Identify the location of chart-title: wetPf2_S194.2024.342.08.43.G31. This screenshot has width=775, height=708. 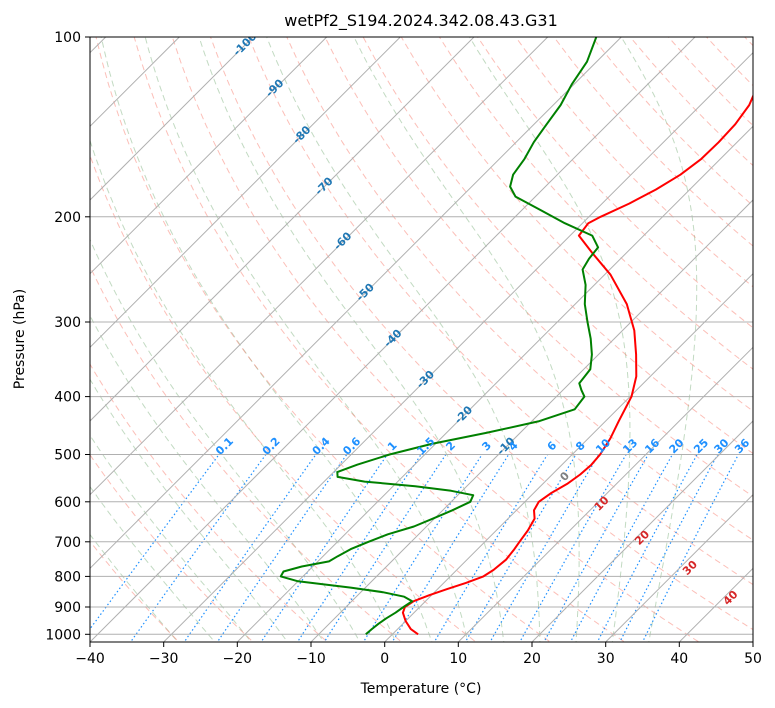
(421, 21).